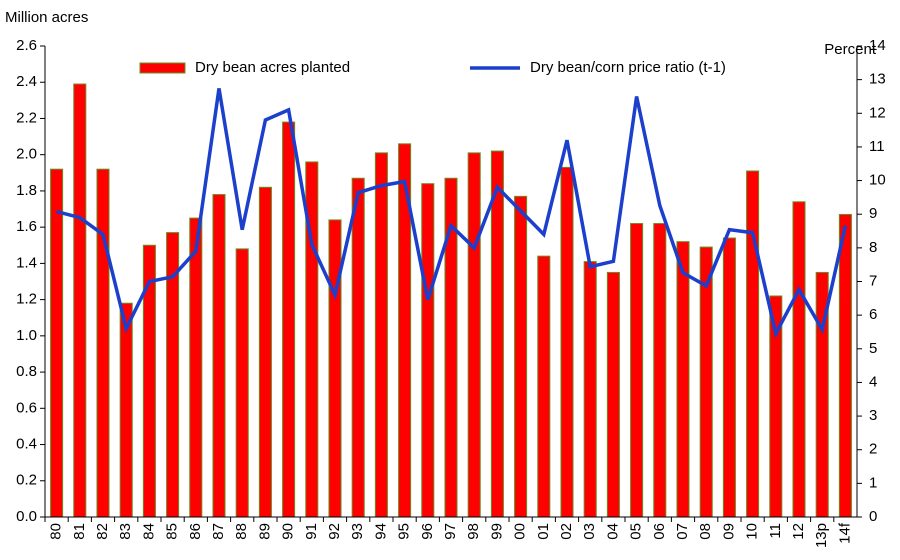 This screenshot has height=560, width=900. Describe the element at coordinates (56, 531) in the screenshot. I see `x-tick-label: 80` at that location.